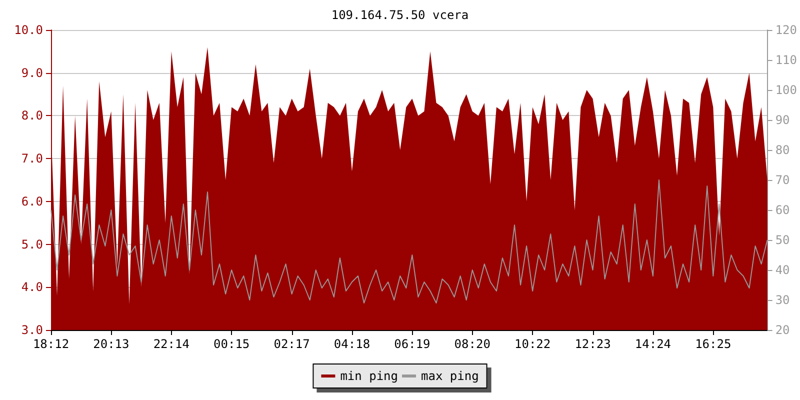 Image resolution: width=800 pixels, height=400 pixels. I want to click on x-tick-label: 14:24, so click(653, 344).